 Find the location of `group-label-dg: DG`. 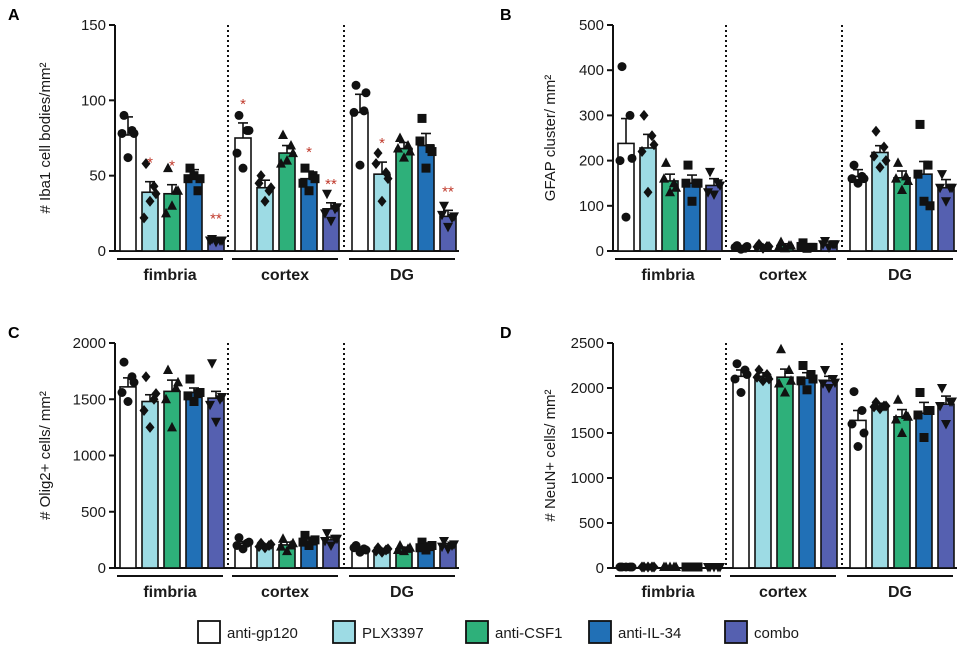

group-label-dg: DG is located at coordinates (402, 592).